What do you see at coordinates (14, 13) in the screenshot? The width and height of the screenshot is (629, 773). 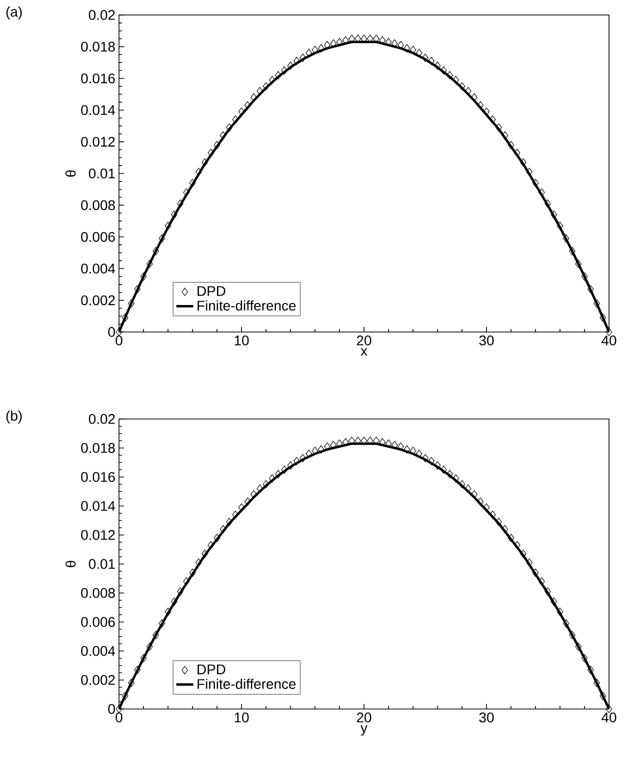 I see `text: (a)` at bounding box center [14, 13].